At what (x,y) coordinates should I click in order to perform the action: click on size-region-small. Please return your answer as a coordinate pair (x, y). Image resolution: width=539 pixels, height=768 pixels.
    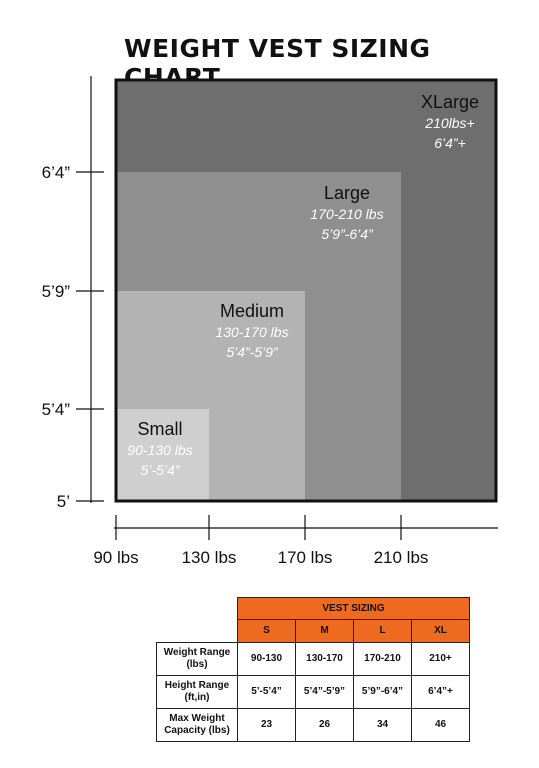
    Looking at the image, I should click on (162, 455).